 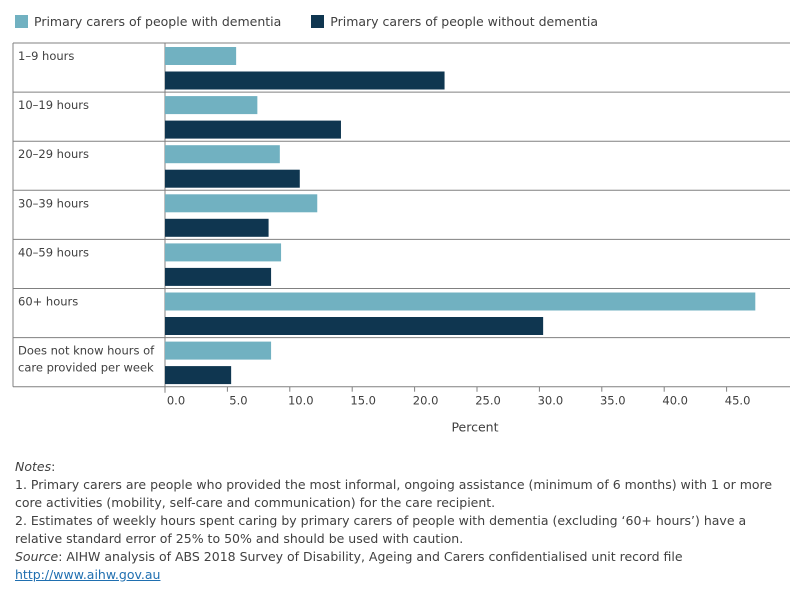 What do you see at coordinates (53, 466) in the screenshot?
I see `notes-heading-colon: :` at bounding box center [53, 466].